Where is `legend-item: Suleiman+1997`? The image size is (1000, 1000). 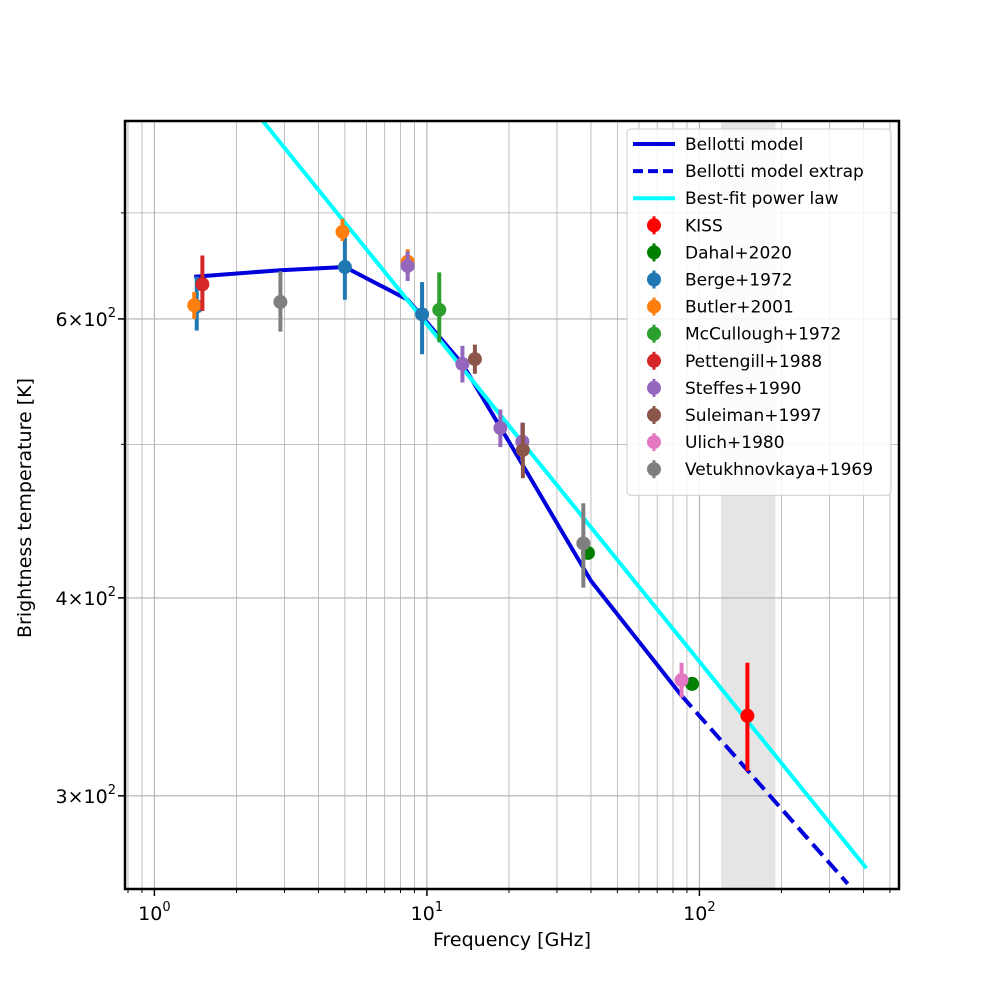 legend-item: Suleiman+1997 is located at coordinates (734, 416).